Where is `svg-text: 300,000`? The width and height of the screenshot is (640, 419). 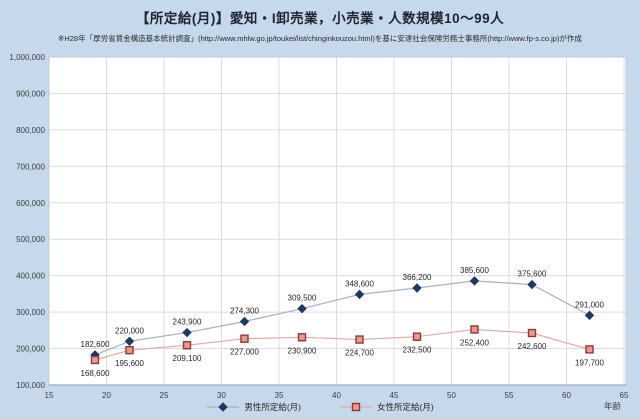 svg-text: 300,000 is located at coordinates (30, 312).